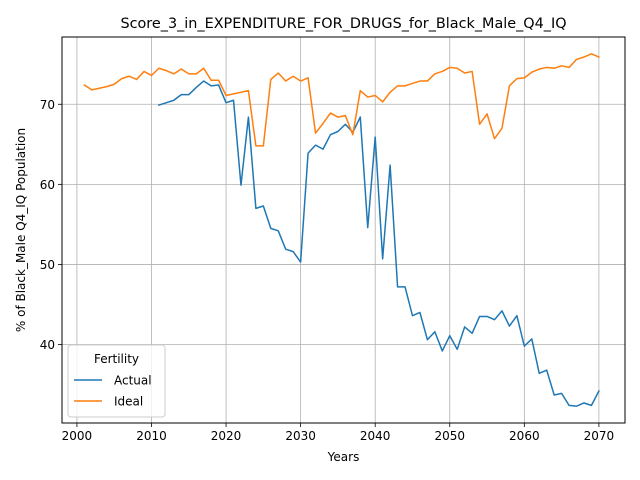 The width and height of the screenshot is (640, 480). I want to click on x-tick-label: 2040, so click(375, 436).